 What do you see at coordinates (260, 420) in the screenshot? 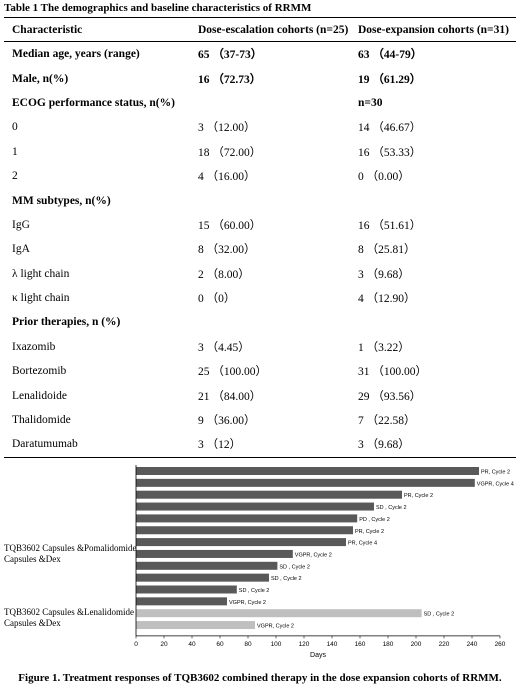
I see `table-row: Thalidomide 9 （36.00） 7 （22.58）` at bounding box center [260, 420].